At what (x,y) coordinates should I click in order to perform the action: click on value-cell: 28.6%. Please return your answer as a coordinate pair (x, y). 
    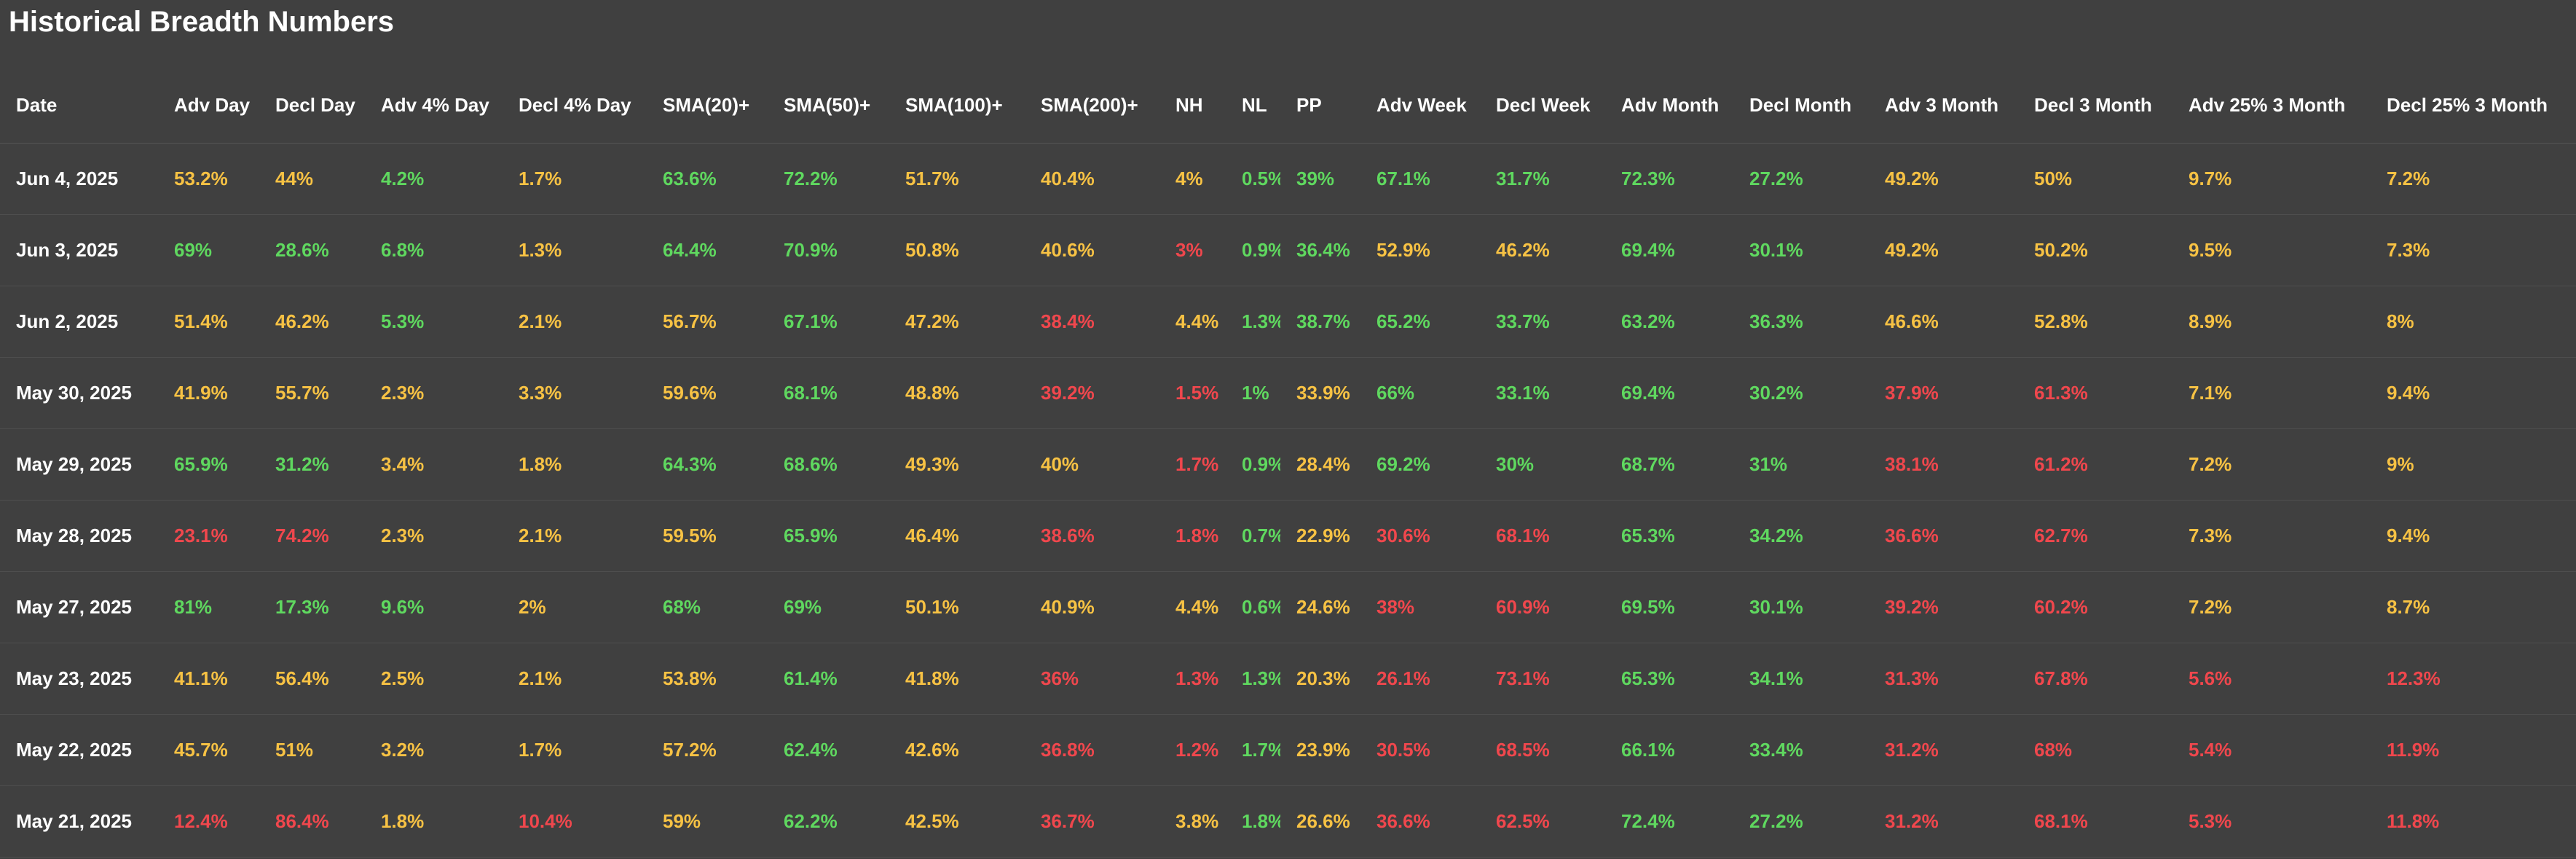
    Looking at the image, I should click on (312, 250).